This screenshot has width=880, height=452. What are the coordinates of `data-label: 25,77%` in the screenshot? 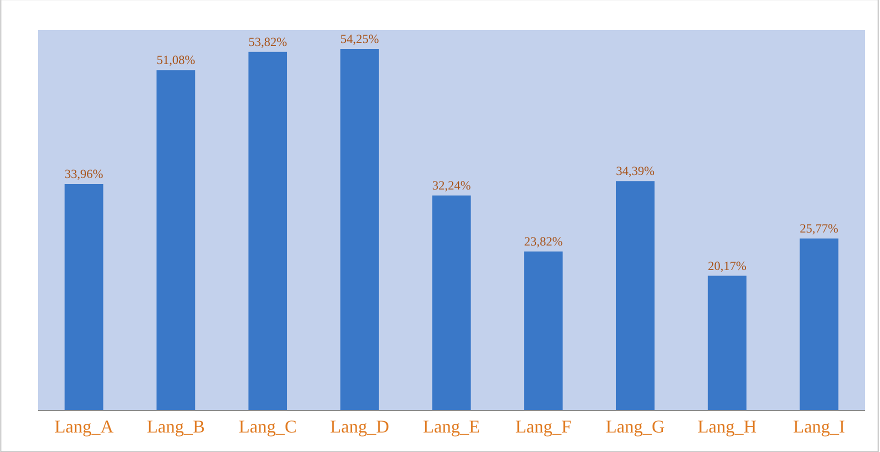 It's located at (819, 229).